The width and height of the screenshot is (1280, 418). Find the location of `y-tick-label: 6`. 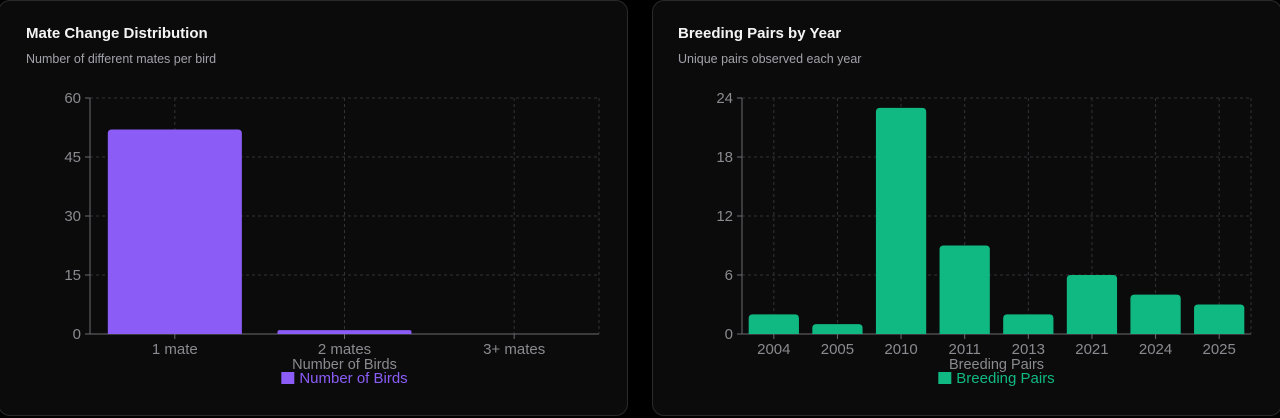

y-tick-label: 6 is located at coordinates (729, 275).